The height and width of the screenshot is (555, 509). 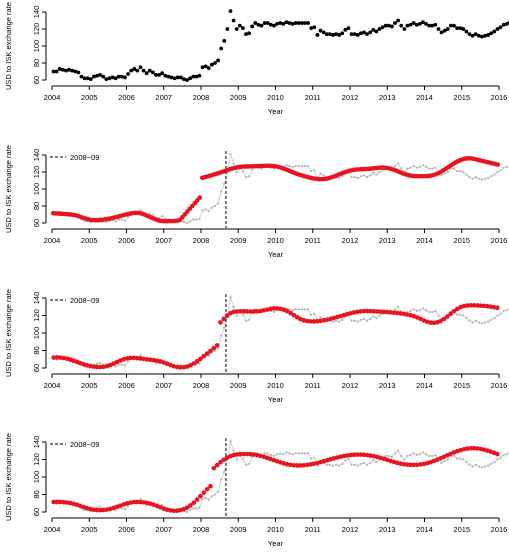 What do you see at coordinates (163, 97) in the screenshot?
I see `x-tick-label: 2007` at bounding box center [163, 97].